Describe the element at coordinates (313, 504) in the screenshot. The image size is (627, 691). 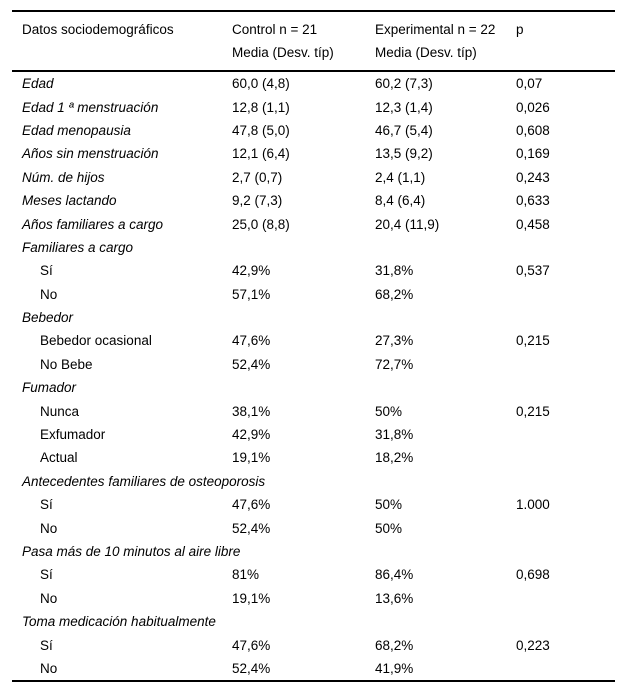
I see `table-row: Sí 47,6% 50% 1.000` at that location.